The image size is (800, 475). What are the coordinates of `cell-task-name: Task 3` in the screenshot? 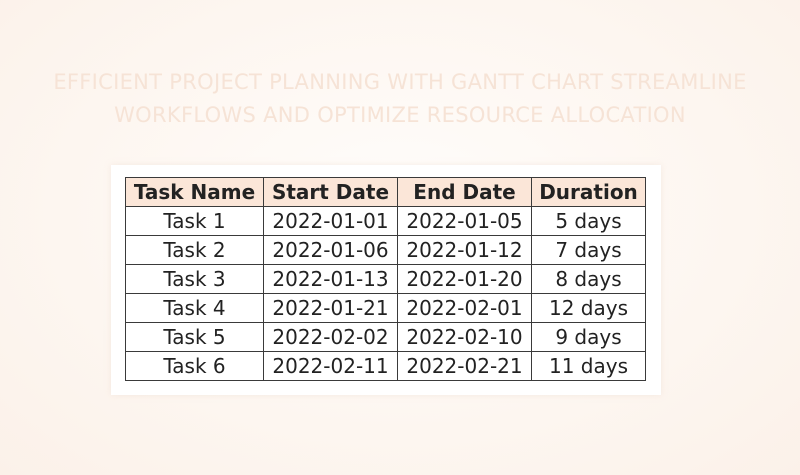 It's located at (194, 279).